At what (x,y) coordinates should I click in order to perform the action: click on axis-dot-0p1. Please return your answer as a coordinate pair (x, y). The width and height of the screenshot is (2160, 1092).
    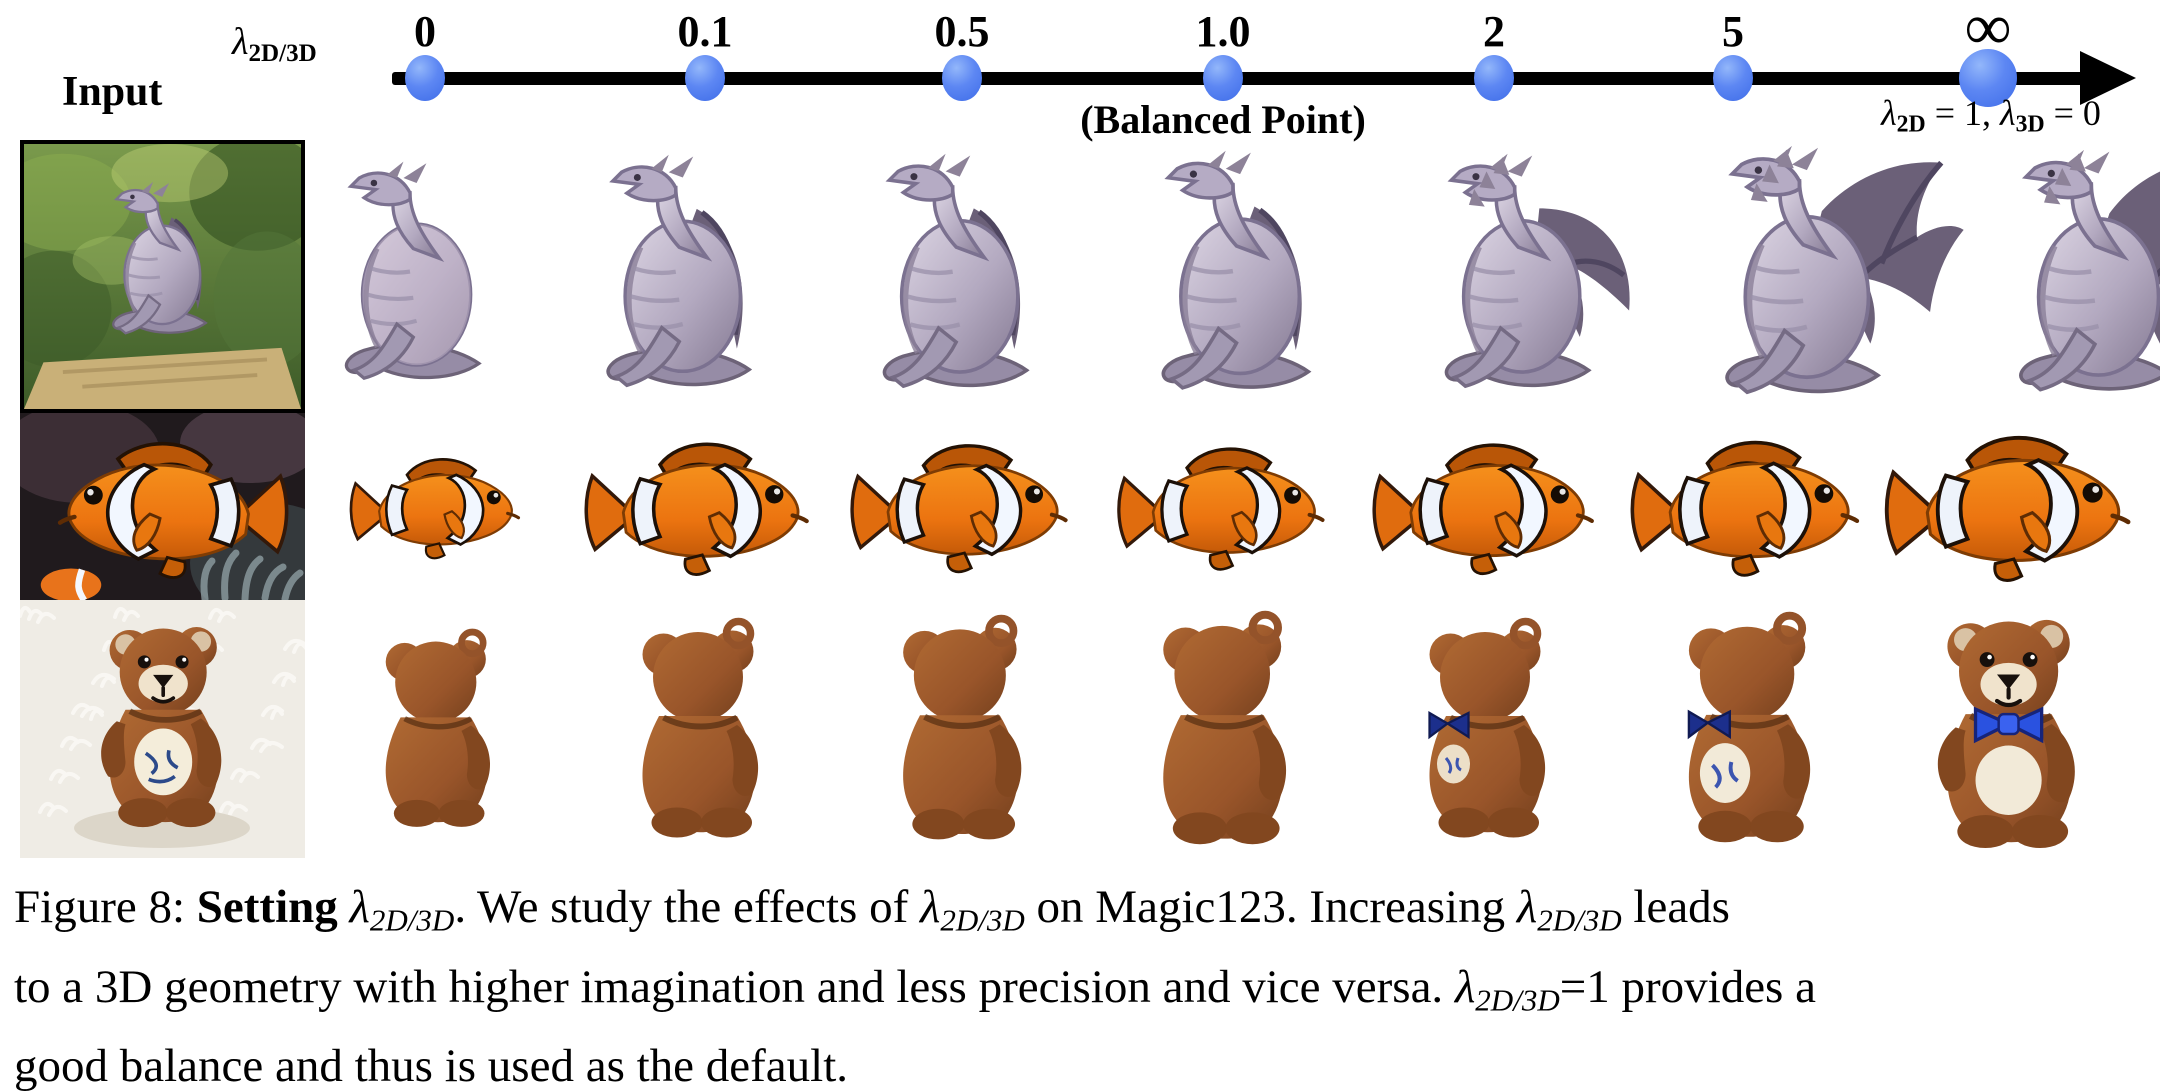
    Looking at the image, I should click on (705, 78).